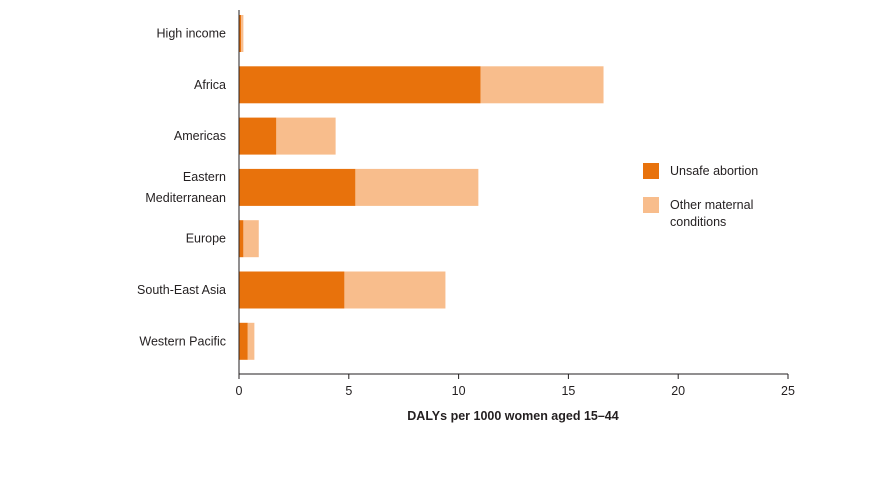 Image resolution: width=876 pixels, height=487 pixels. Describe the element at coordinates (714, 171) in the screenshot. I see `legend-label: Unsafe abortion` at that location.